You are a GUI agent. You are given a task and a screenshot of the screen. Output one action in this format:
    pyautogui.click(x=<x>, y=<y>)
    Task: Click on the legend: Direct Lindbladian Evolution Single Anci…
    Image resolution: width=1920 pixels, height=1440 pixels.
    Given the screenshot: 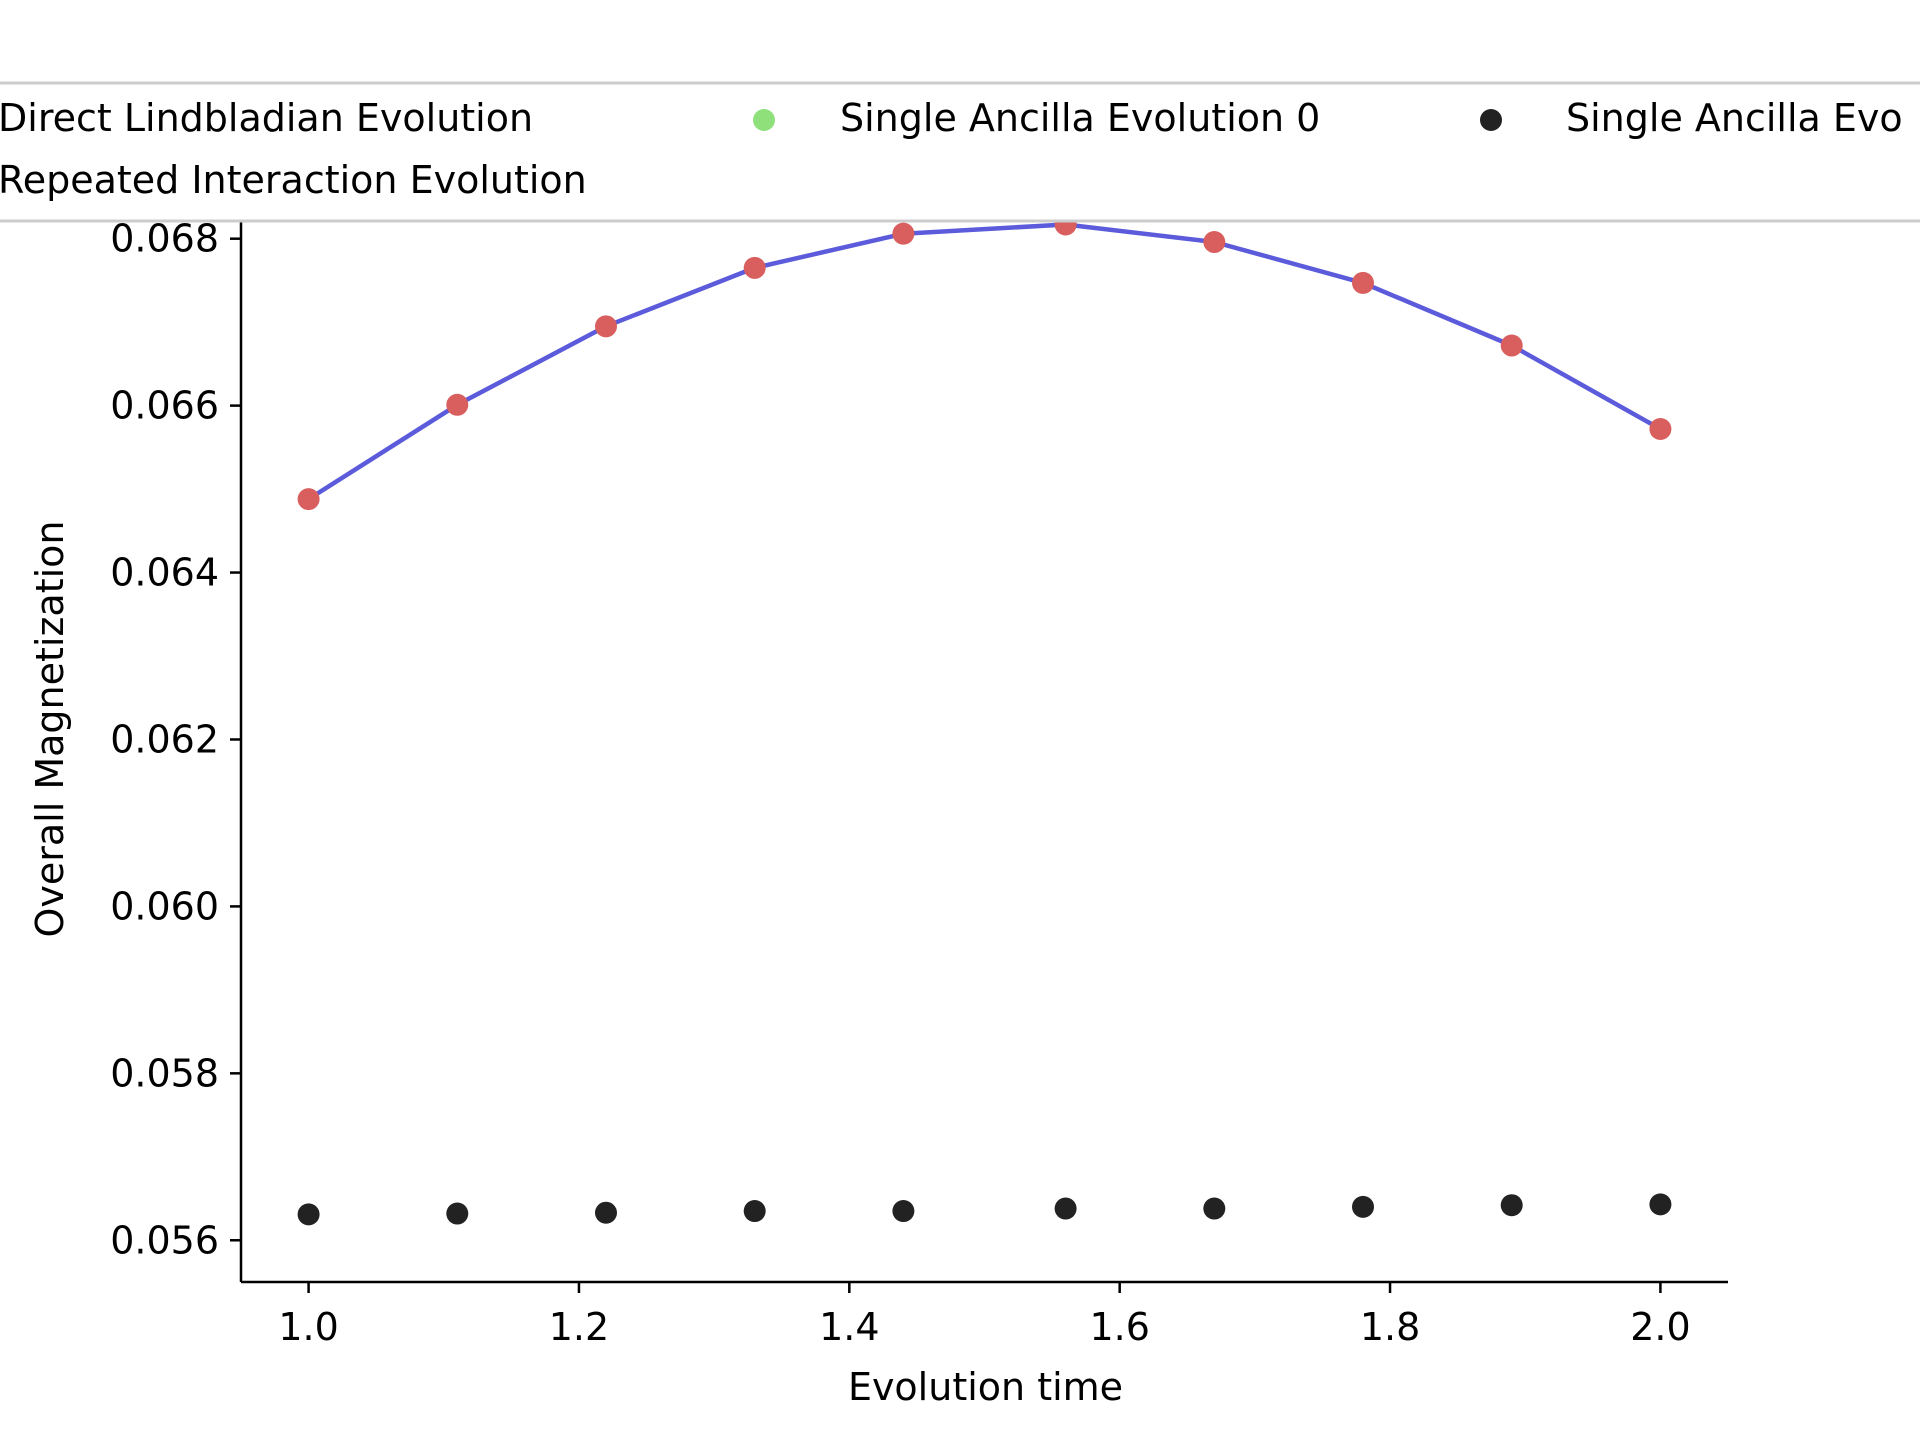 What is the action you would take?
    pyautogui.click(x=960, y=152)
    